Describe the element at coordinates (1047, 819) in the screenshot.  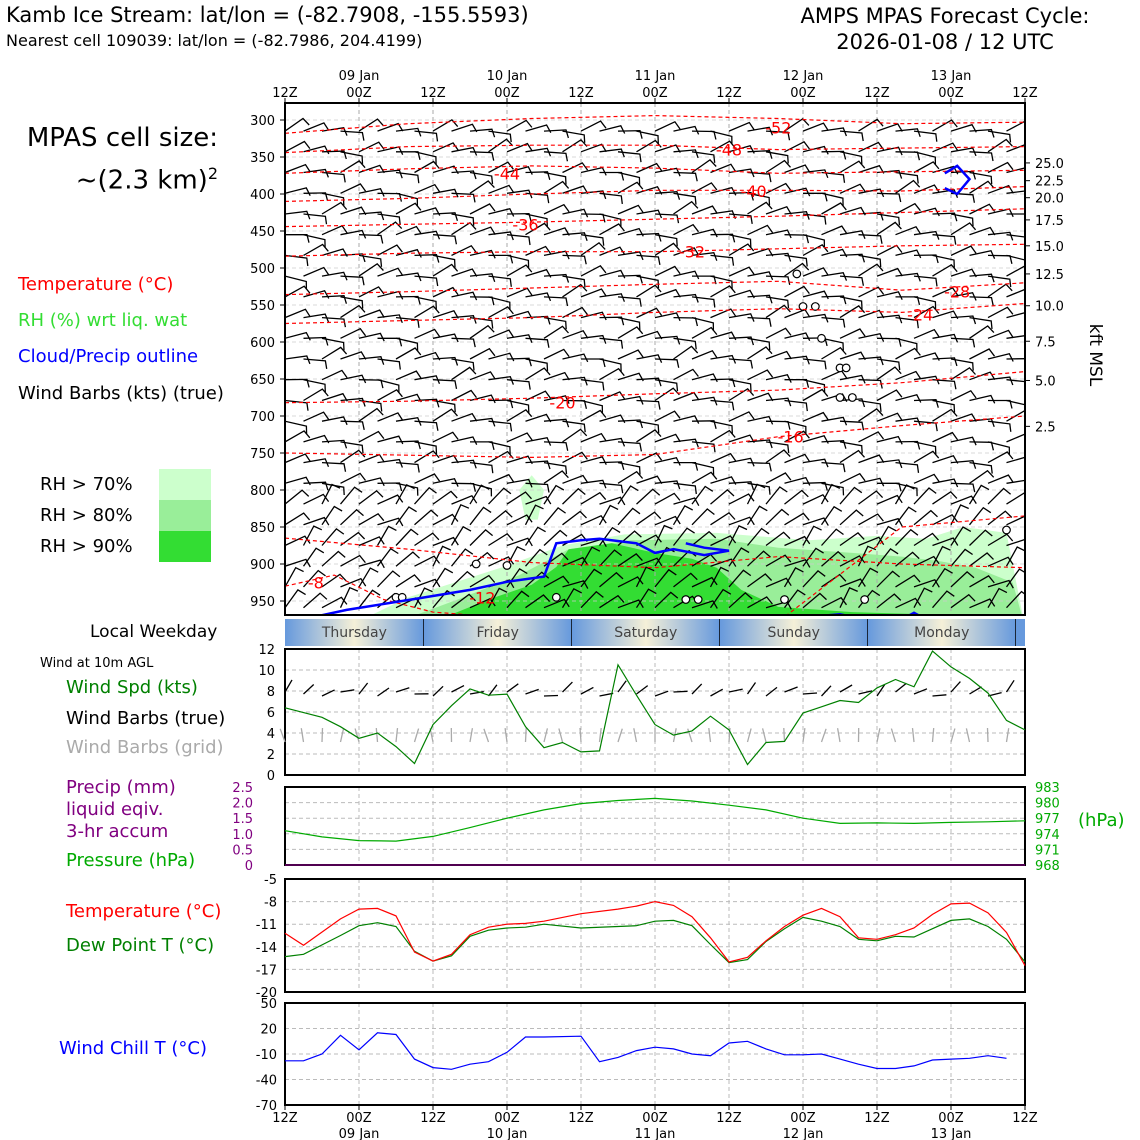
I see `pressure-ytick-label-3: 977` at that location.